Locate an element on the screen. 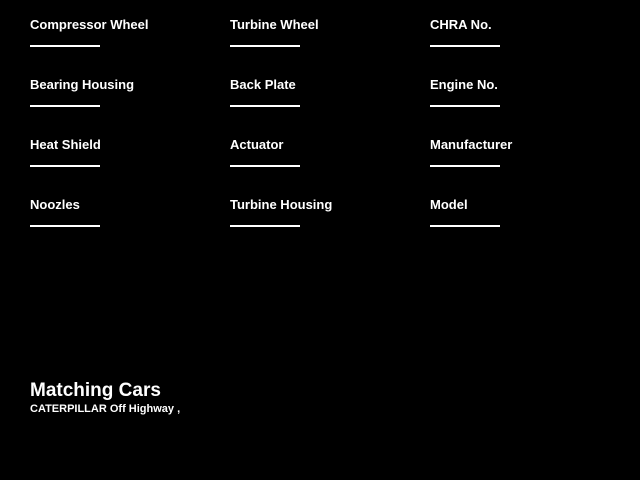 The width and height of the screenshot is (640, 480). matching-cars-title: Matching Cars is located at coordinates (95, 390).